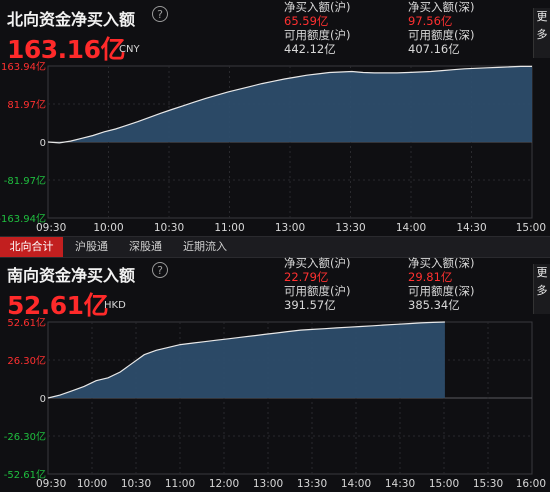 The width and height of the screenshot is (550, 492). What do you see at coordinates (224, 484) in the screenshot?
I see `x-tick-label: 12:00` at bounding box center [224, 484].